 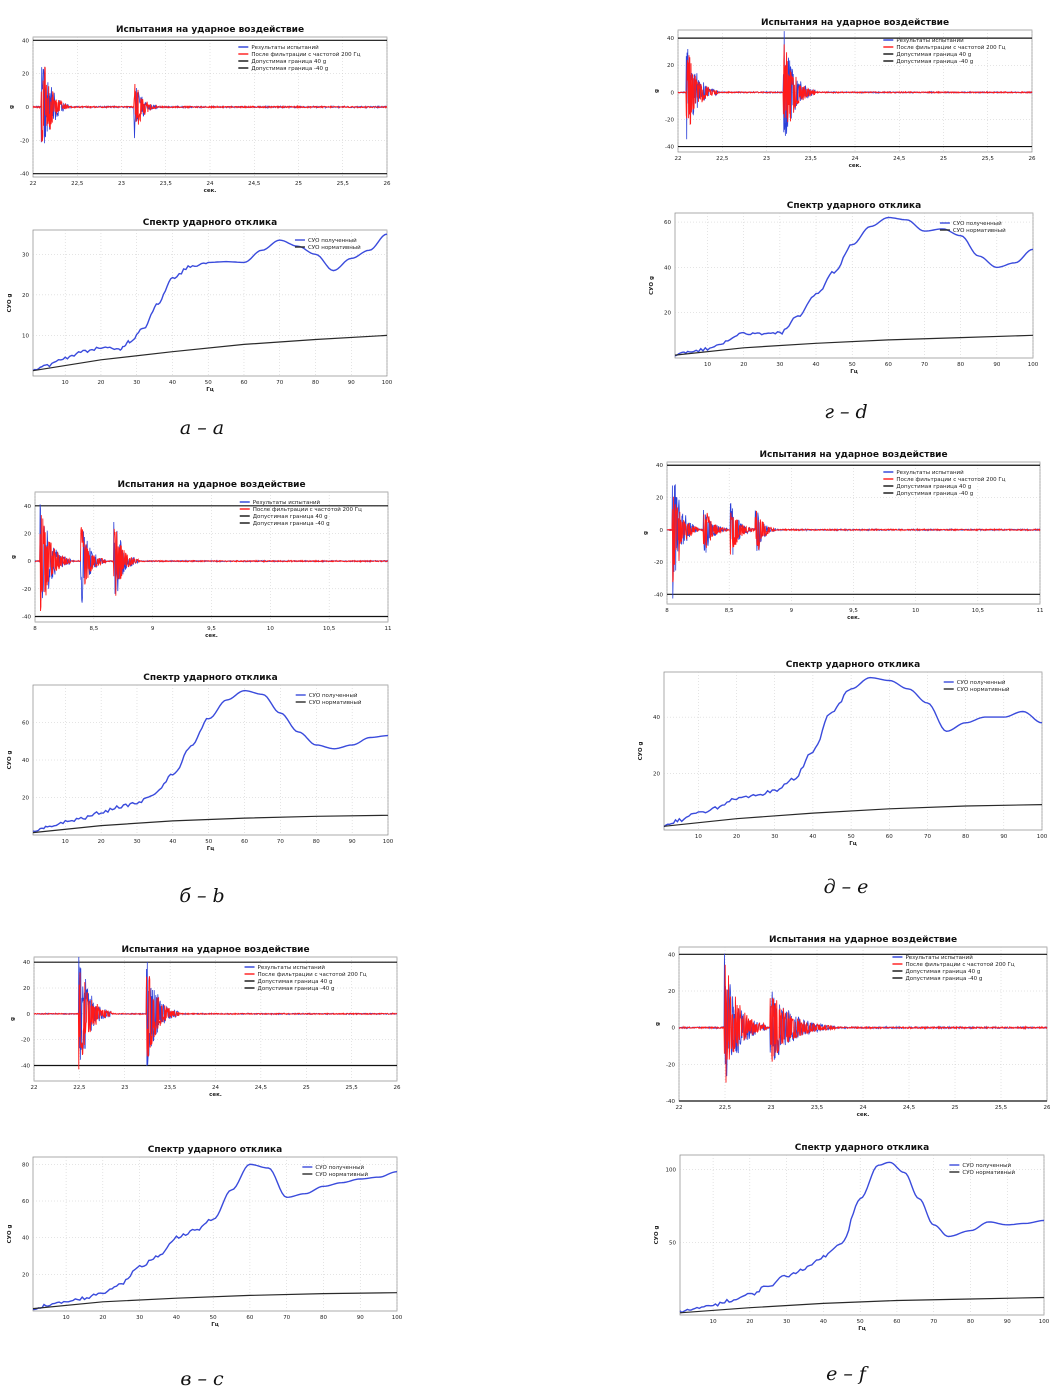 What do you see at coordinates (211, 629) in the screenshot?
I see `x-tick-label: 9,5` at bounding box center [211, 629].